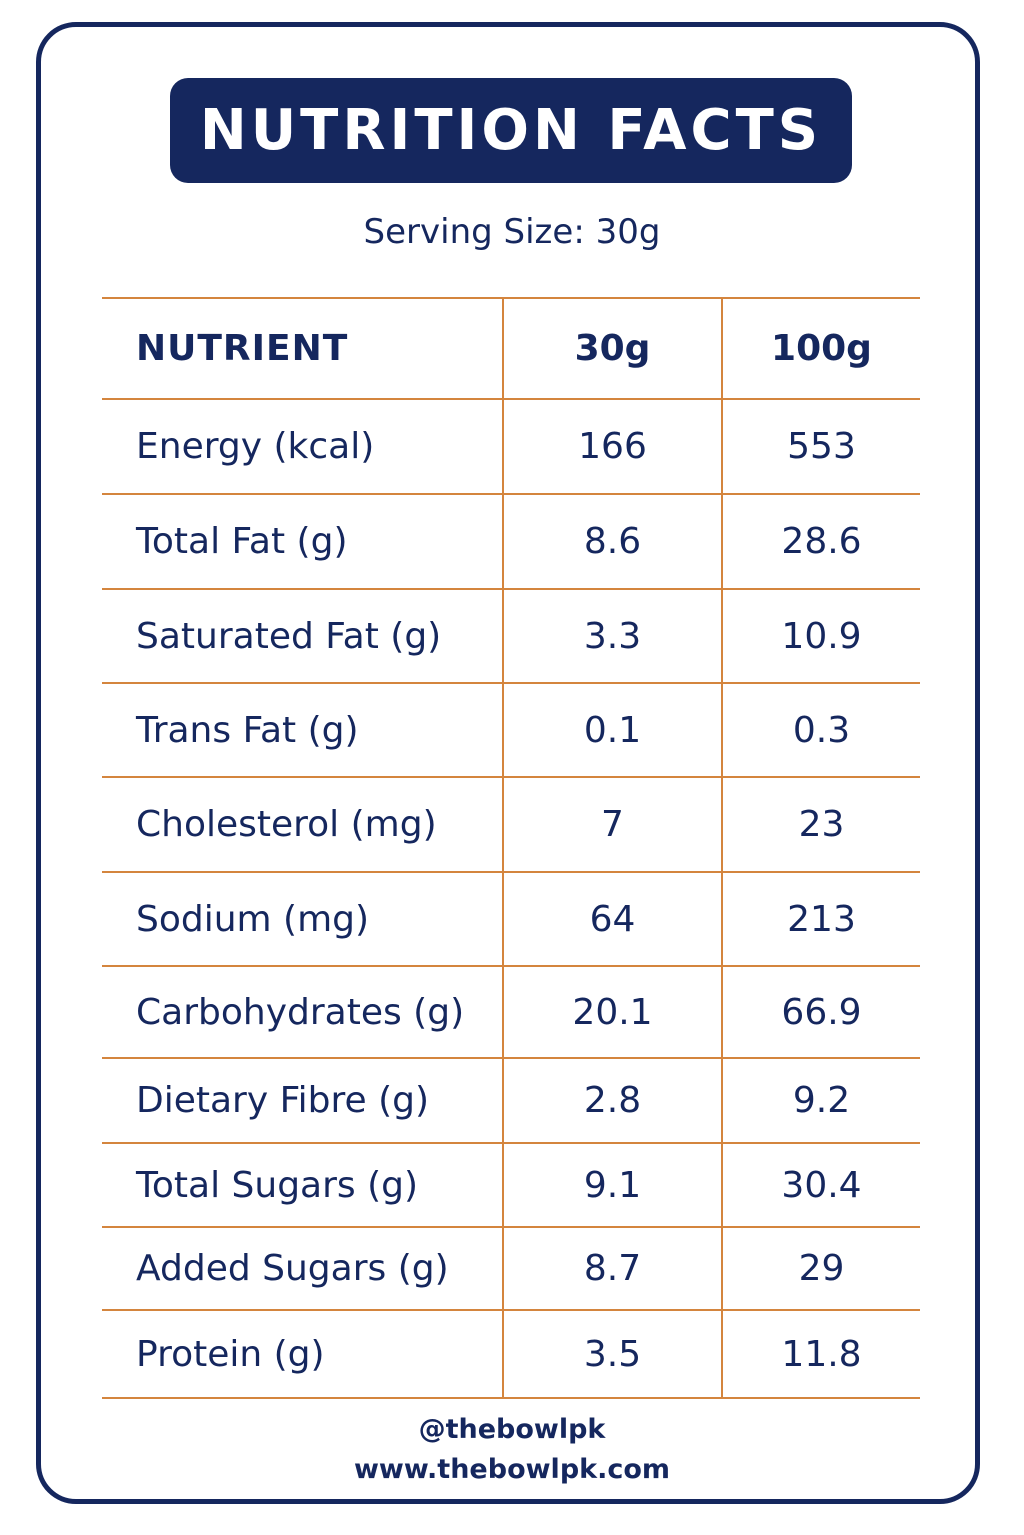 The height and width of the screenshot is (1535, 1024). Describe the element at coordinates (820, 1185) in the screenshot. I see `value-100g: 30.4` at that location.